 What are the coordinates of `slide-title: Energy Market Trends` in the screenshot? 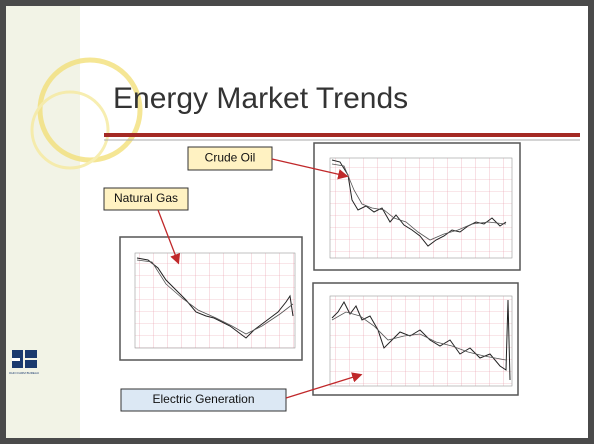 It's located at (260, 98).